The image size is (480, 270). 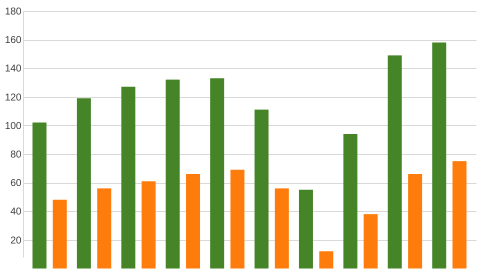 I want to click on y-tick-label: 180, so click(x=13, y=12).